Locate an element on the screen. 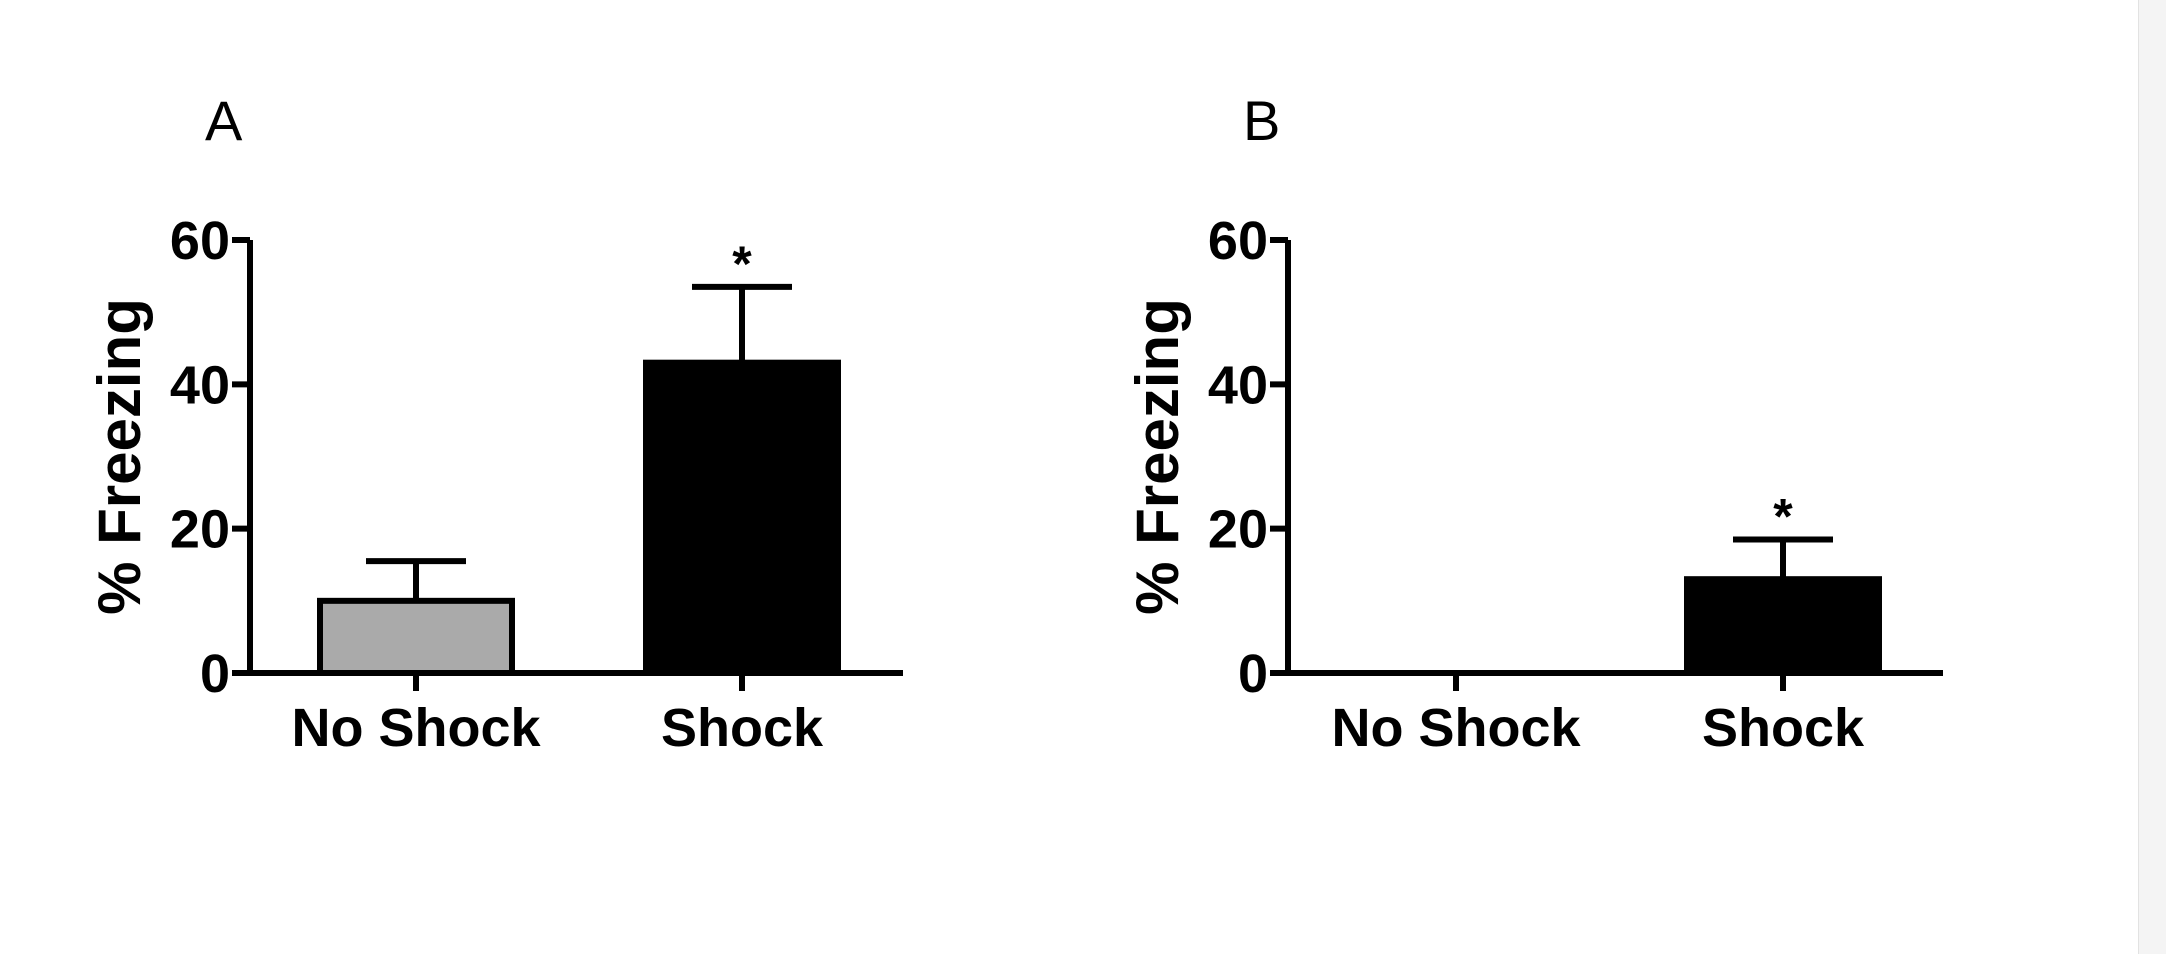  panel-label: A is located at coordinates (224, 120).